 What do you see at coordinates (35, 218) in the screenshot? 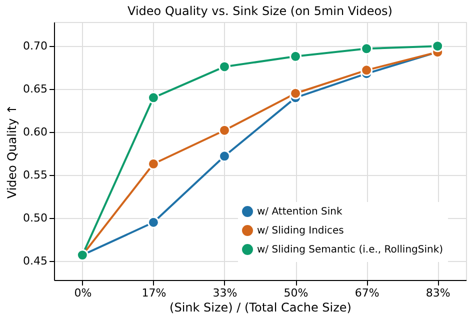
I see `y-tick-label: 0.50` at bounding box center [35, 218].